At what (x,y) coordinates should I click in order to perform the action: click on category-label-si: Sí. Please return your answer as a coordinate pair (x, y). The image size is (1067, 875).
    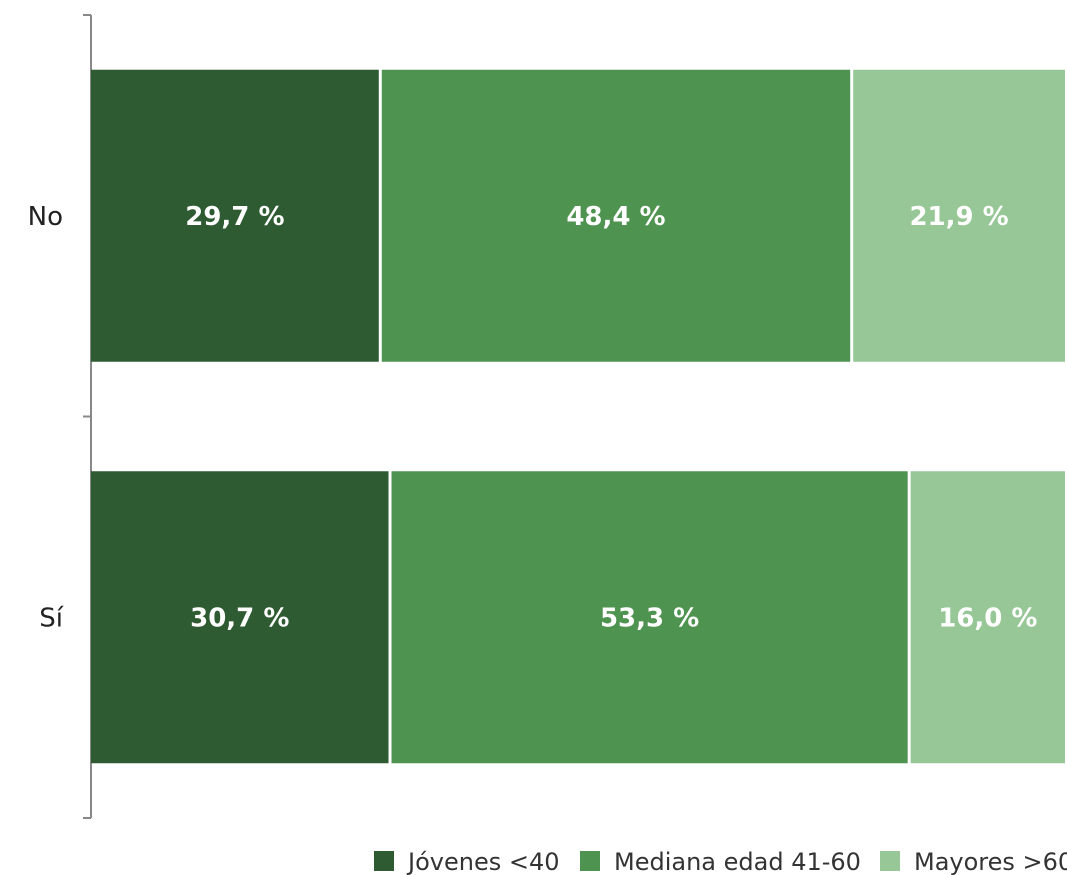
    Looking at the image, I should click on (51, 618).